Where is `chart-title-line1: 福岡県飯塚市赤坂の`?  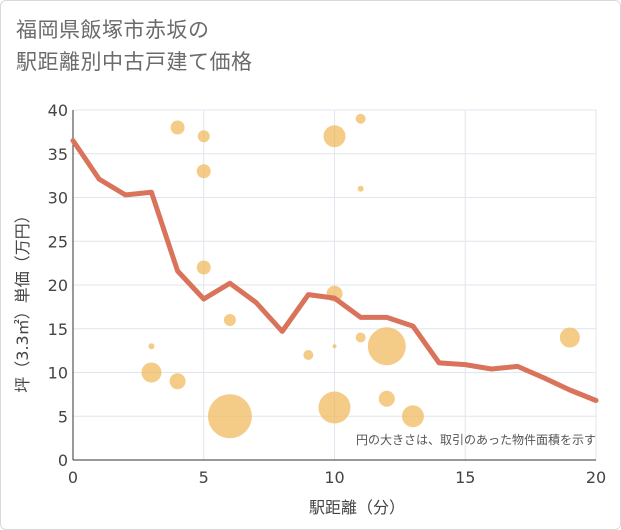 chart-title-line1: 福岡県飯塚市赤坂の is located at coordinates (113, 30).